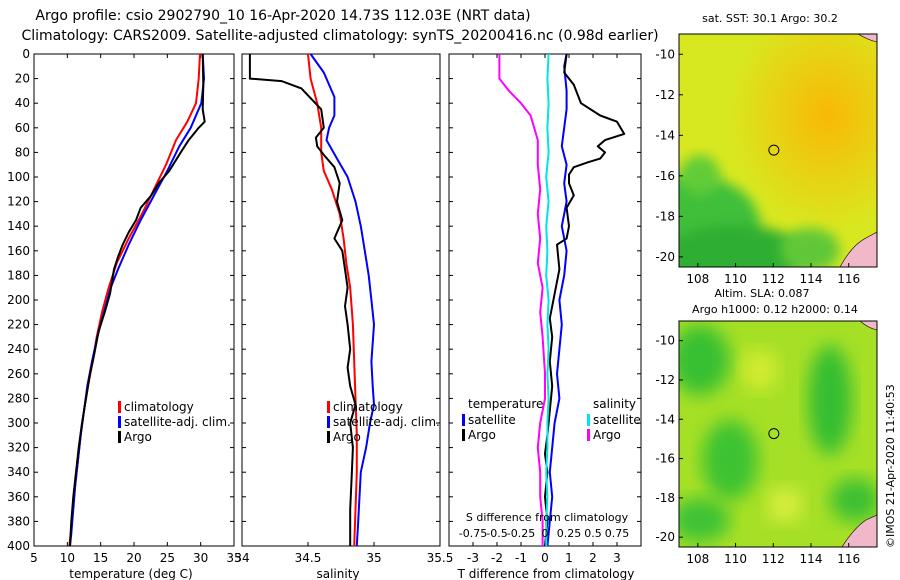  What do you see at coordinates (867, 38) in the screenshot?
I see `sst-coastline-north` at bounding box center [867, 38].